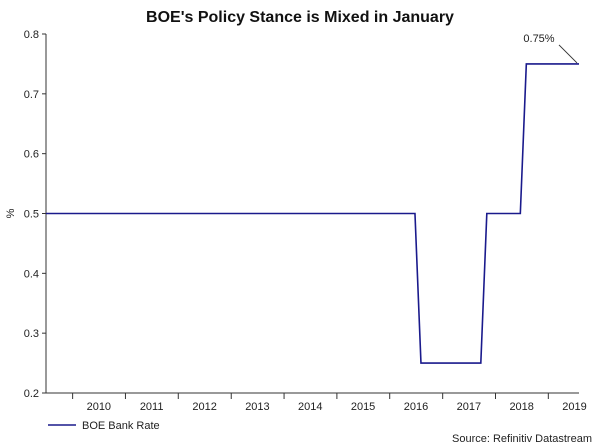 This screenshot has width=600, height=448. What do you see at coordinates (31, 334) in the screenshot?
I see `y-tick-label: 0.3` at bounding box center [31, 334].